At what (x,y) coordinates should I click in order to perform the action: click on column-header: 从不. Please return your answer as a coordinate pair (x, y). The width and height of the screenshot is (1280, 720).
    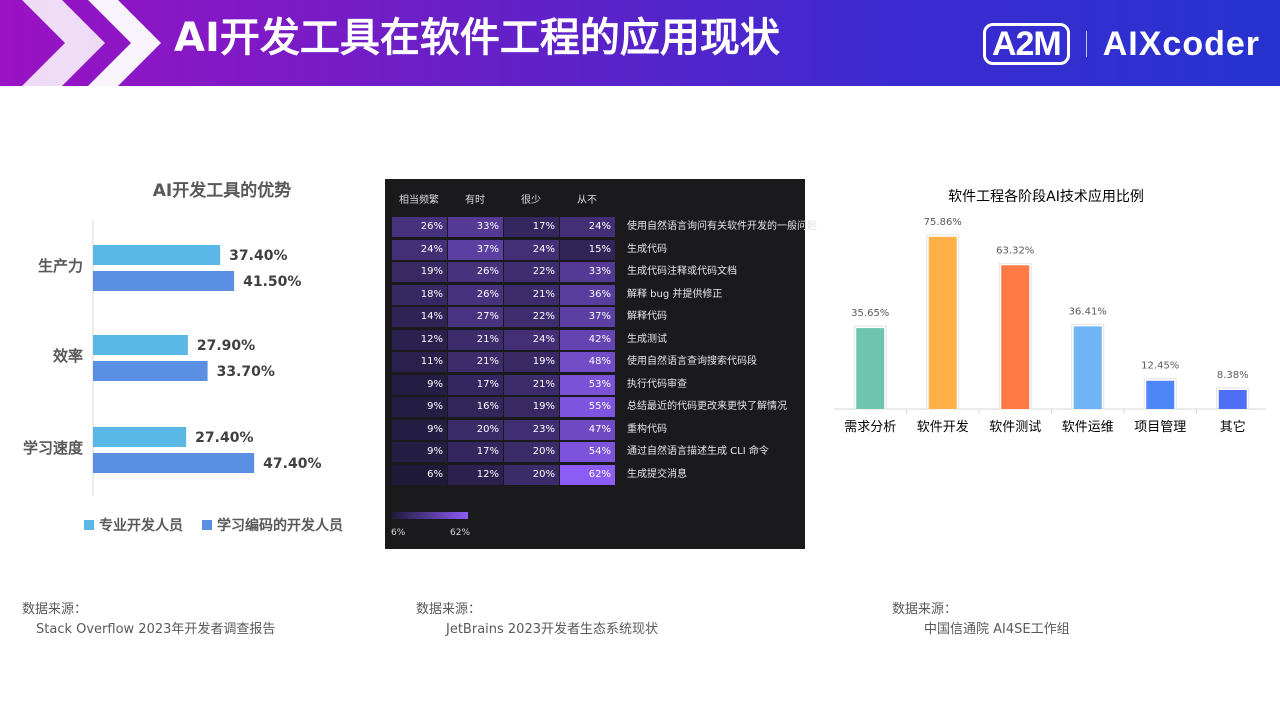
    Looking at the image, I should click on (587, 200).